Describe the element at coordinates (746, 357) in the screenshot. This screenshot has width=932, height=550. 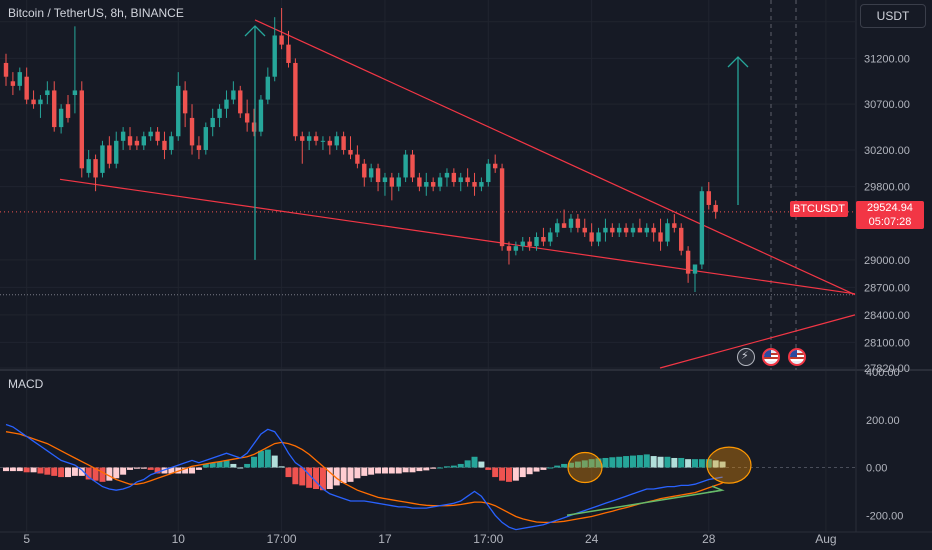
I see `flash-icon` at that location.